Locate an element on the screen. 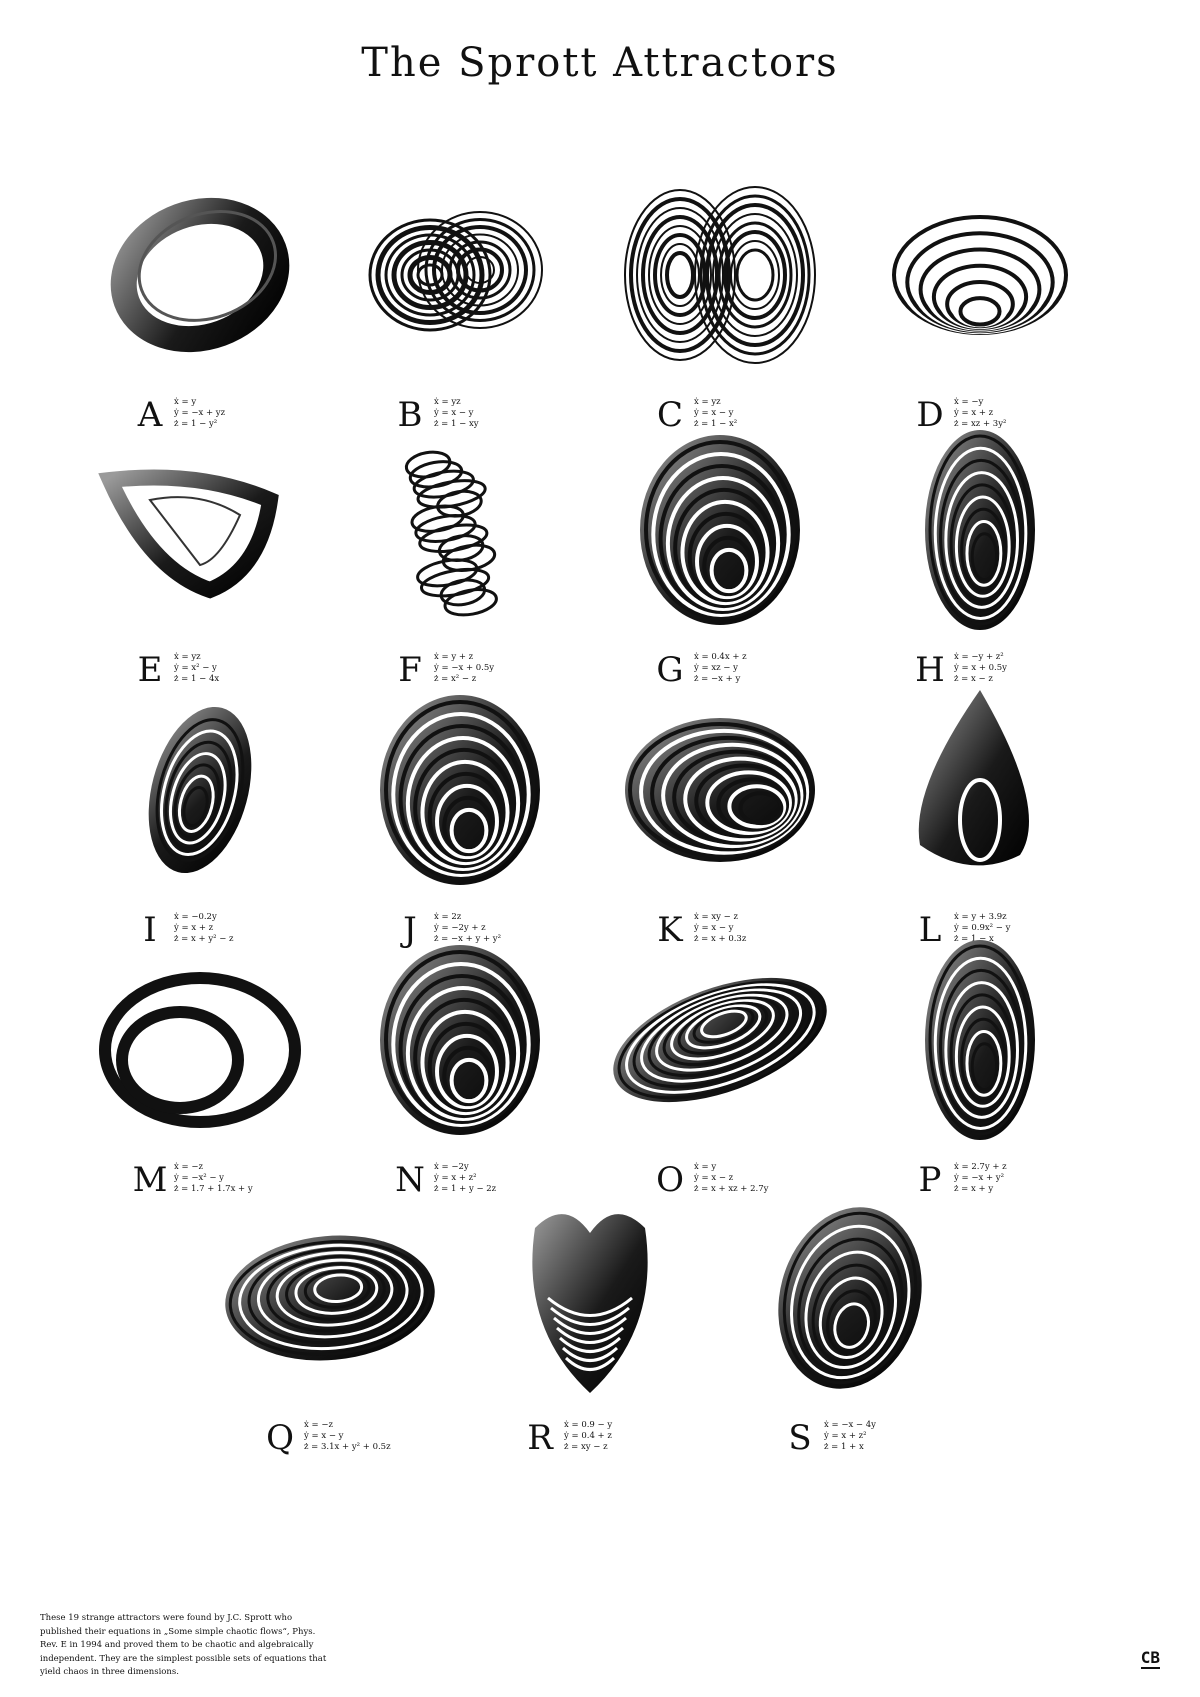 The width and height of the screenshot is (1200, 1697). equation-line: ẋ = y is located at coordinates (705, 1167).